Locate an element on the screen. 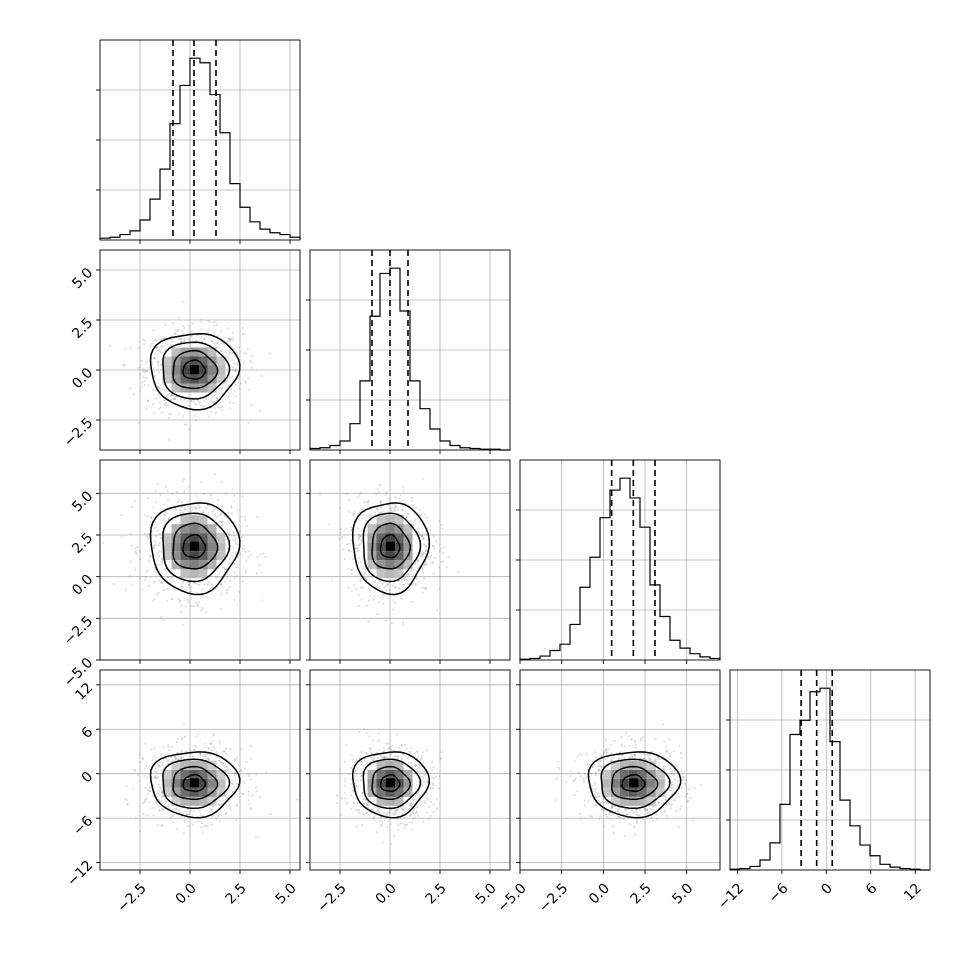 This screenshot has width=970, height=970. pair-0-1-frame is located at coordinates (200, 350).